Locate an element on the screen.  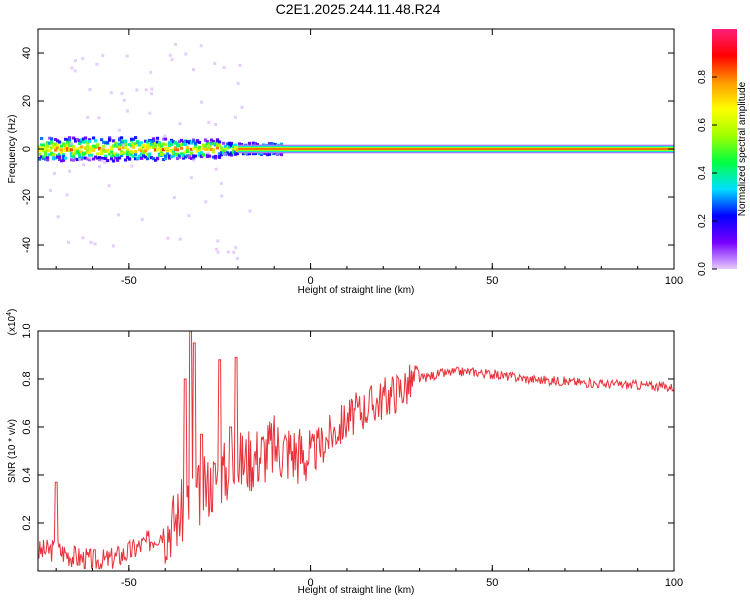
snr-scale-base: (x10 is located at coordinates (12, 325).